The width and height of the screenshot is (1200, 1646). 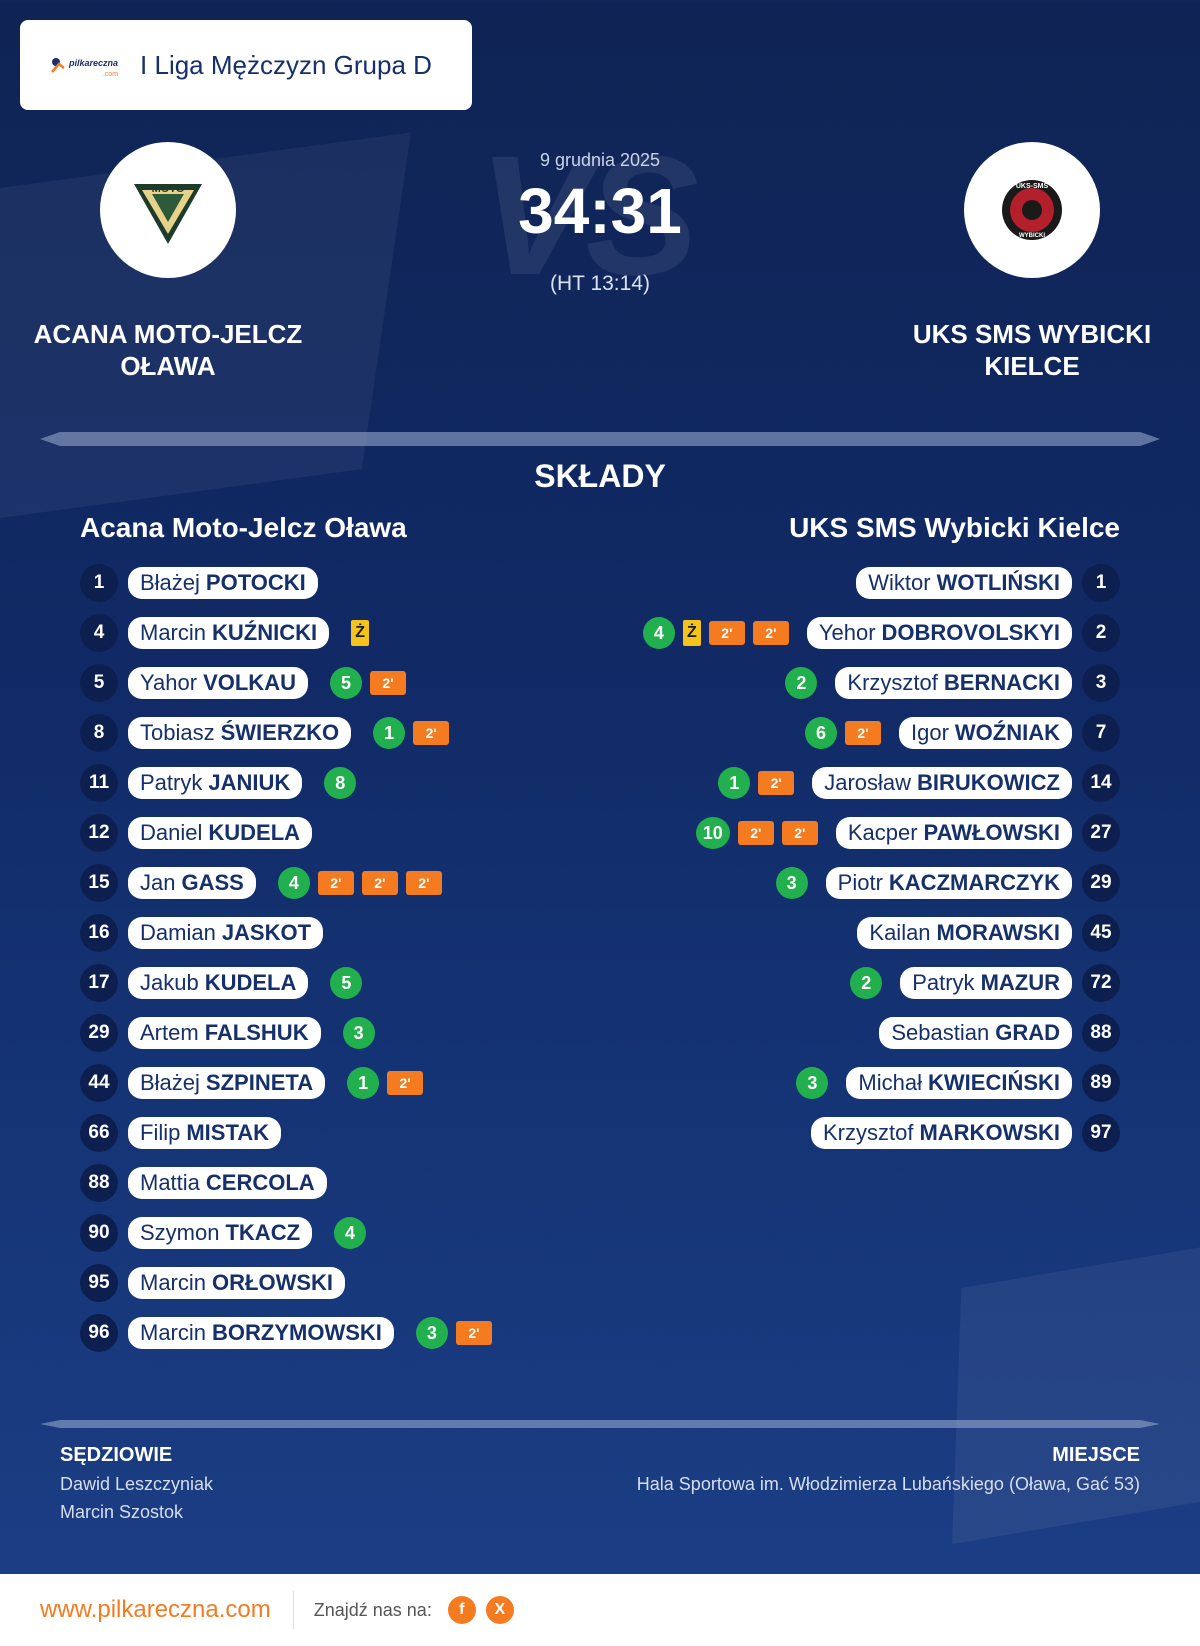 I want to click on shirt-number: 72, so click(x=1101, y=983).